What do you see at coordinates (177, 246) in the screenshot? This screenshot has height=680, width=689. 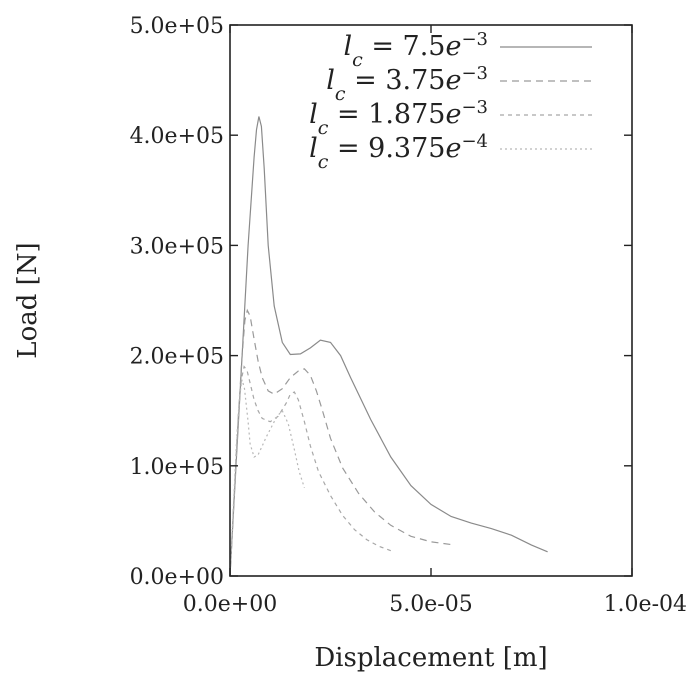 I see `y-tick-label: 3.0e+05` at bounding box center [177, 246].